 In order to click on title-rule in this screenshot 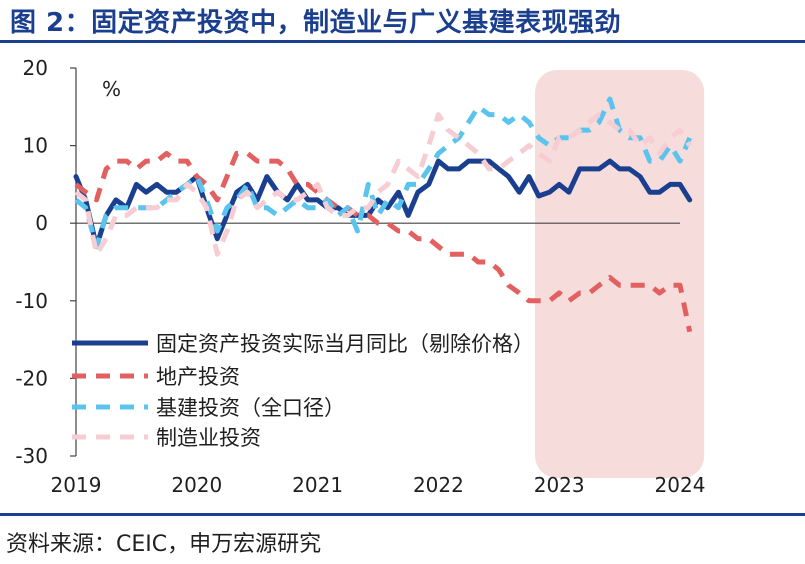, I will do `click(402, 41)`.